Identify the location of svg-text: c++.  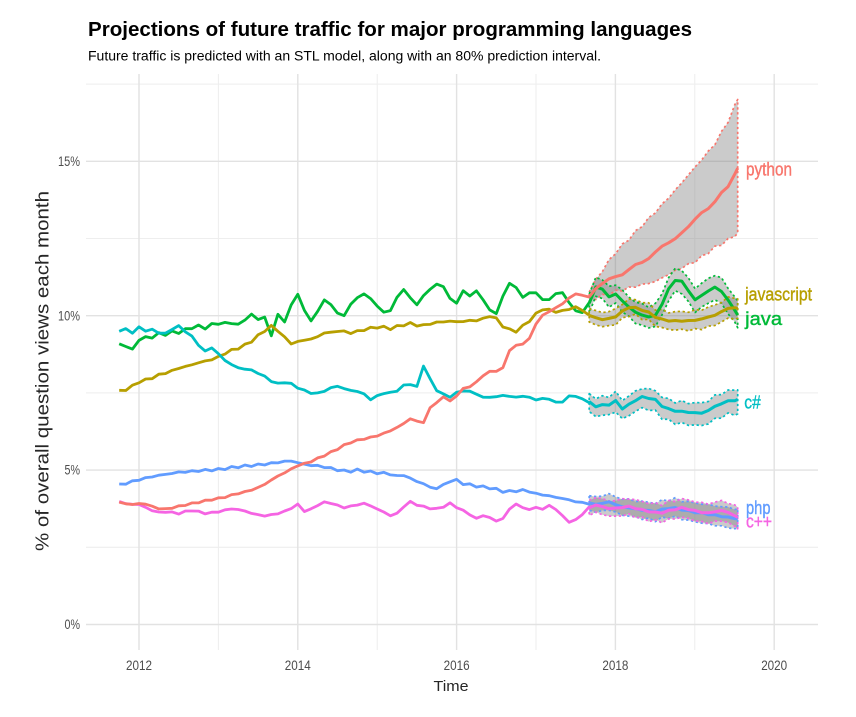
(759, 521).